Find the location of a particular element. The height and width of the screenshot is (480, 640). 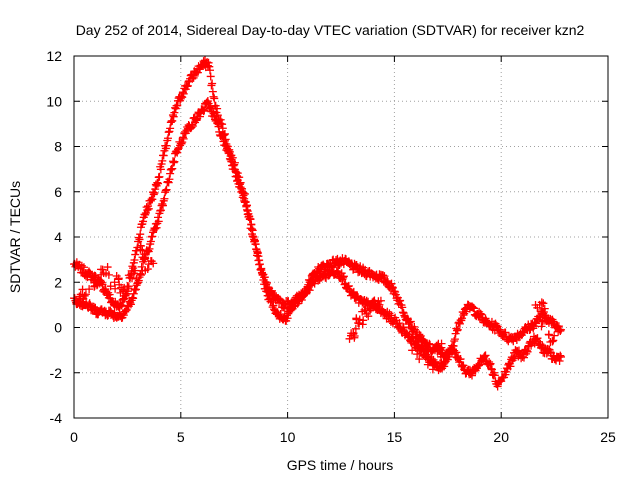

y-axis-title: SDTVAR / TECUs is located at coordinates (15, 237).